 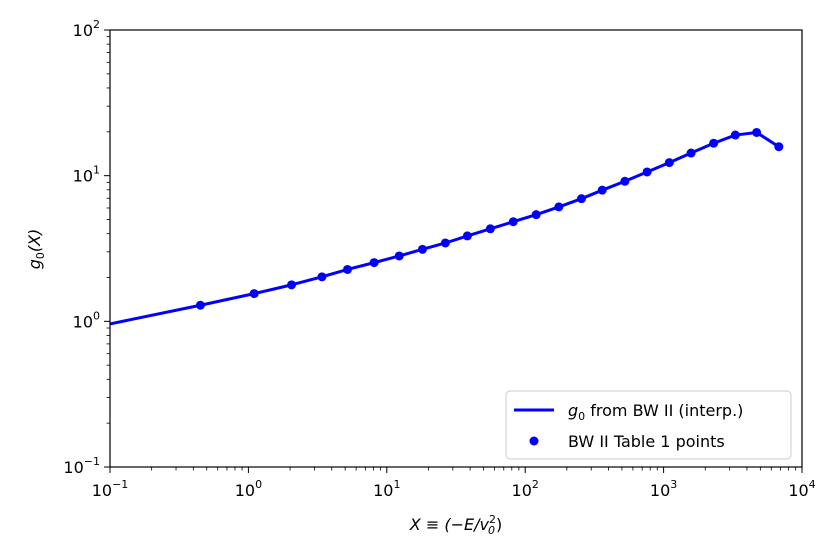 What do you see at coordinates (86, 29) in the screenshot?
I see `y-tick-label: 10²` at bounding box center [86, 29].